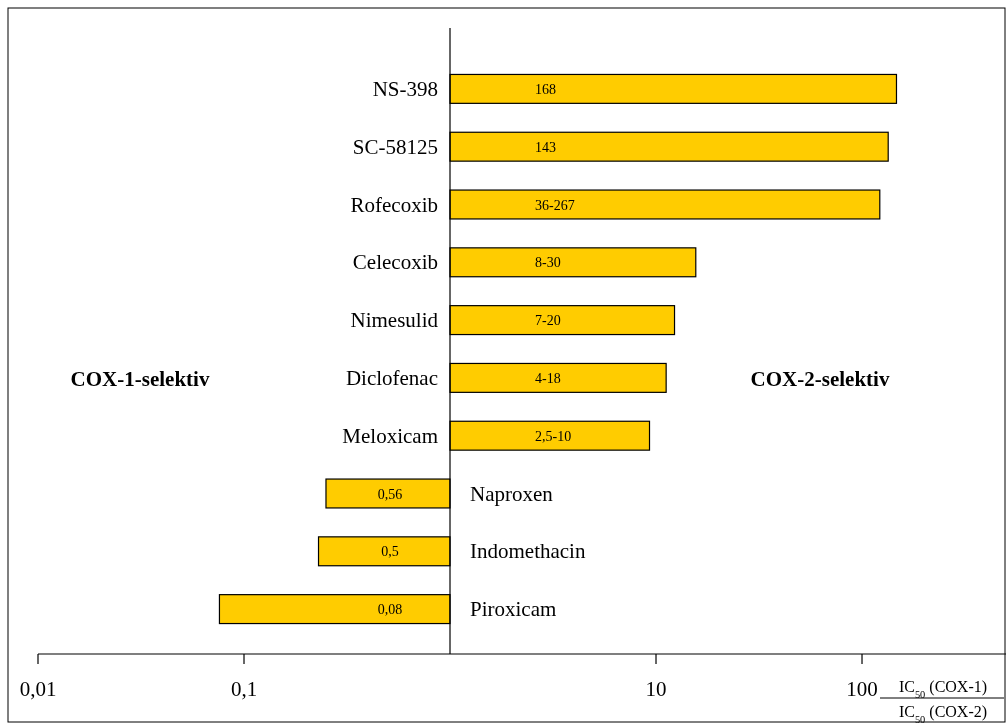  I want to click on annotation: 4-18, so click(548, 378).